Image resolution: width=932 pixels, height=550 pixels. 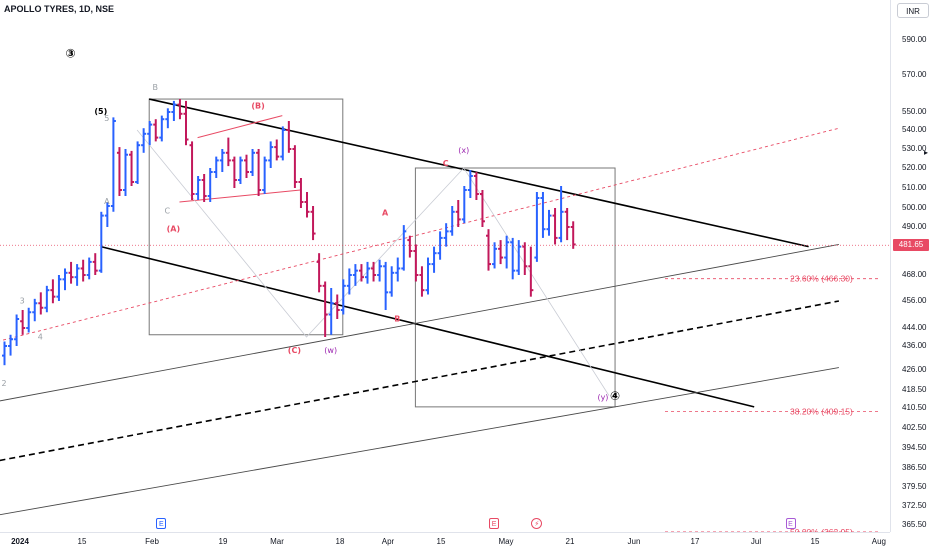 I want to click on dividend-event-icon: ⚡, so click(x=537, y=523).